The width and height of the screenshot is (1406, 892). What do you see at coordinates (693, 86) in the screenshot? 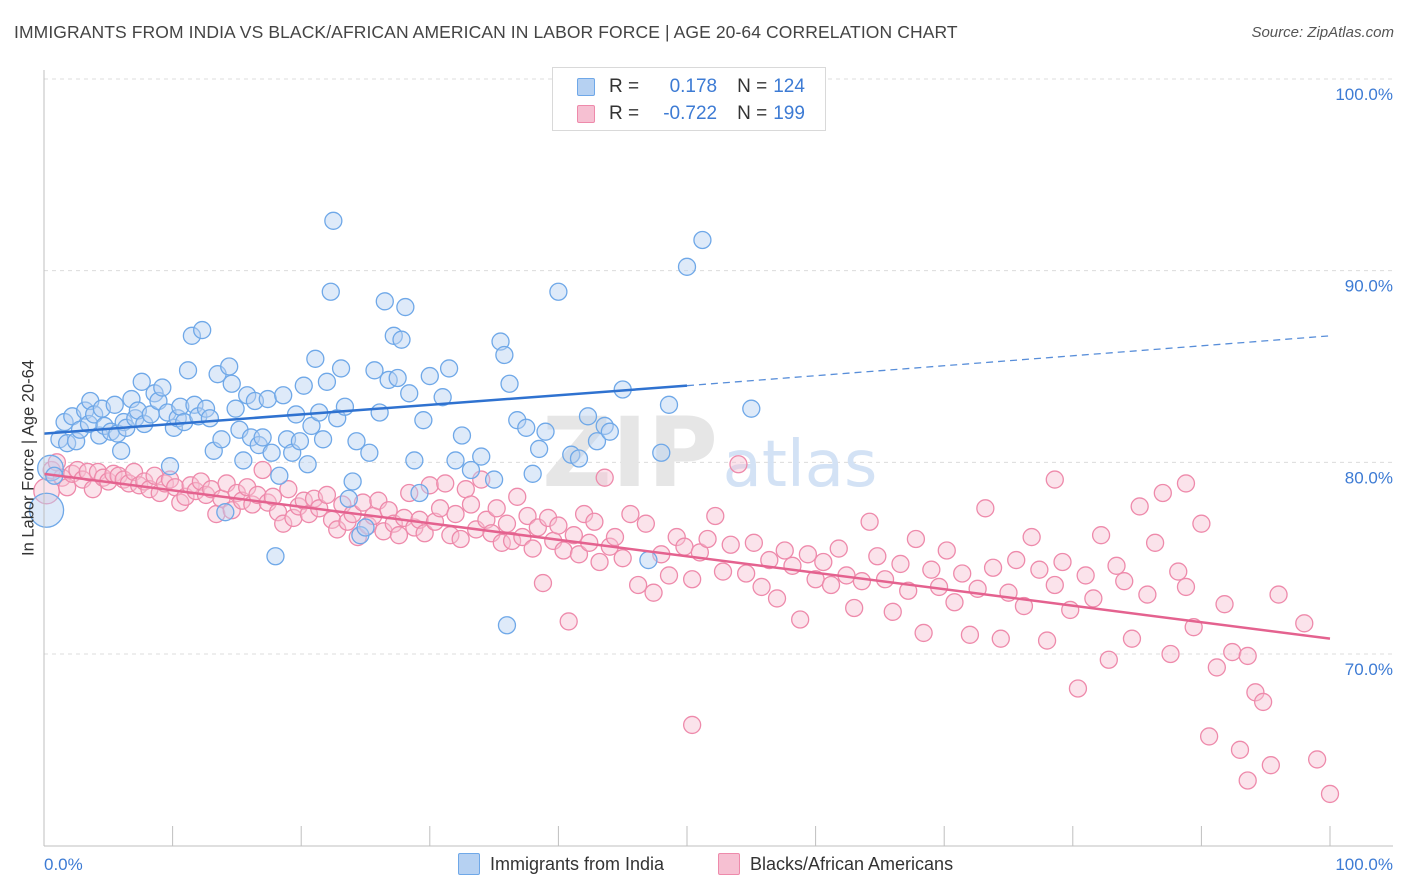
I see `r-value: 0.178` at bounding box center [693, 86].